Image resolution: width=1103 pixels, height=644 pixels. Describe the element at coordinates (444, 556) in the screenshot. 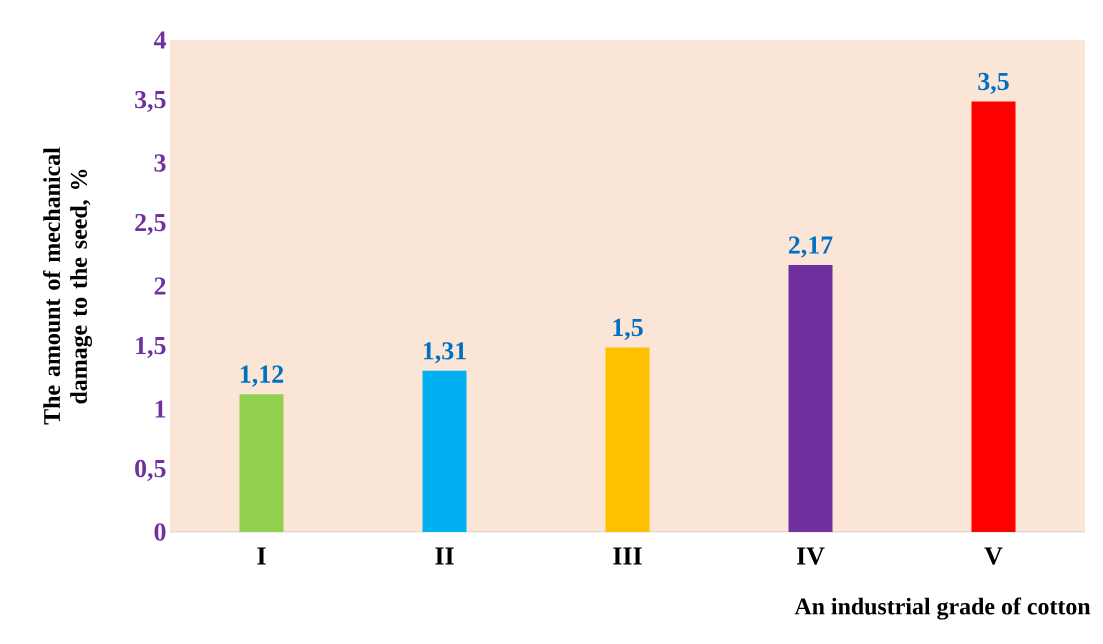

I see `x-tick-label: II` at that location.